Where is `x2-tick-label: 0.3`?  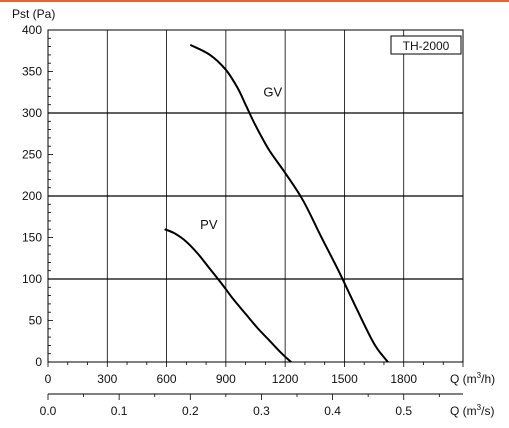 x2-tick-label: 0.3 is located at coordinates (261, 411).